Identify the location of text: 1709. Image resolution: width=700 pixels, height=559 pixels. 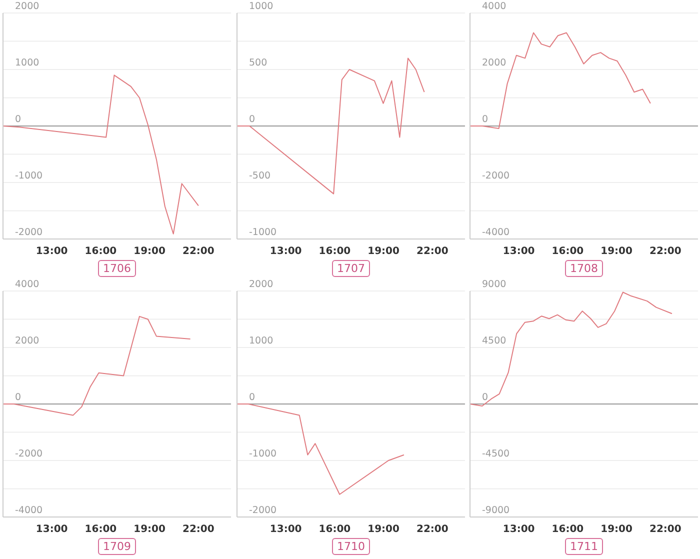
(117, 546).